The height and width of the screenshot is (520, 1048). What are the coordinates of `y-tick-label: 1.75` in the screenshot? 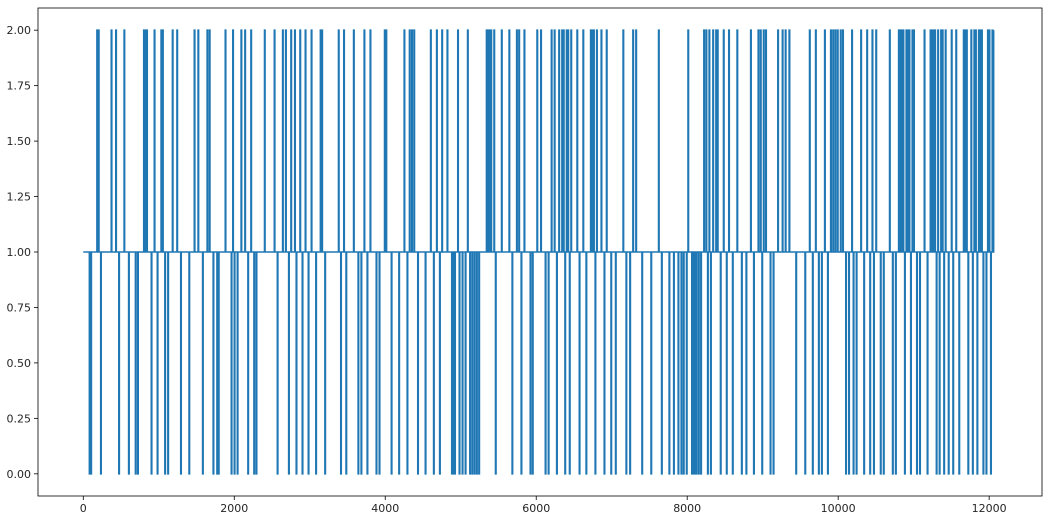 It's located at (19, 86).